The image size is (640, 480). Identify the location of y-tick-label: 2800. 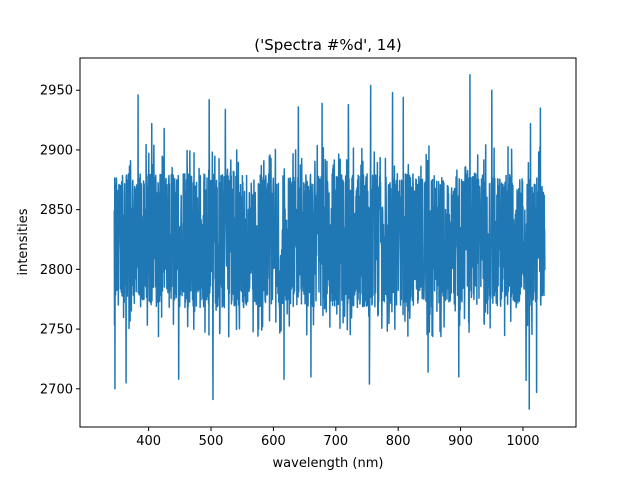
(56, 270).